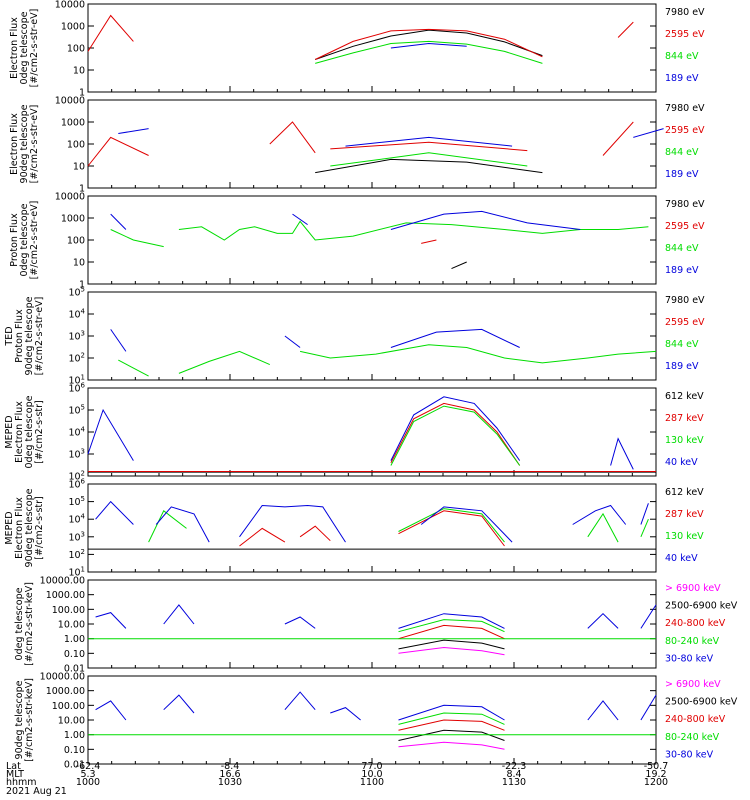 The image size is (750, 800). What do you see at coordinates (74, 735) in the screenshot?
I see `y-tick-label: 1.00` at bounding box center [74, 735].